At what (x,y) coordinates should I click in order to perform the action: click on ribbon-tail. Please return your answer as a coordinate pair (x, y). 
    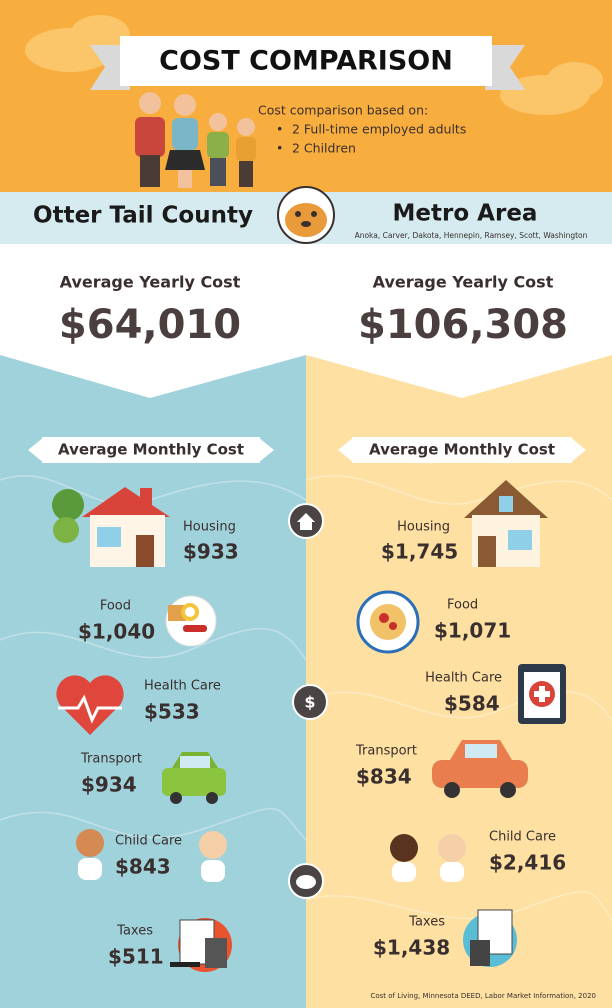
    Looking at the image, I should click on (505, 67).